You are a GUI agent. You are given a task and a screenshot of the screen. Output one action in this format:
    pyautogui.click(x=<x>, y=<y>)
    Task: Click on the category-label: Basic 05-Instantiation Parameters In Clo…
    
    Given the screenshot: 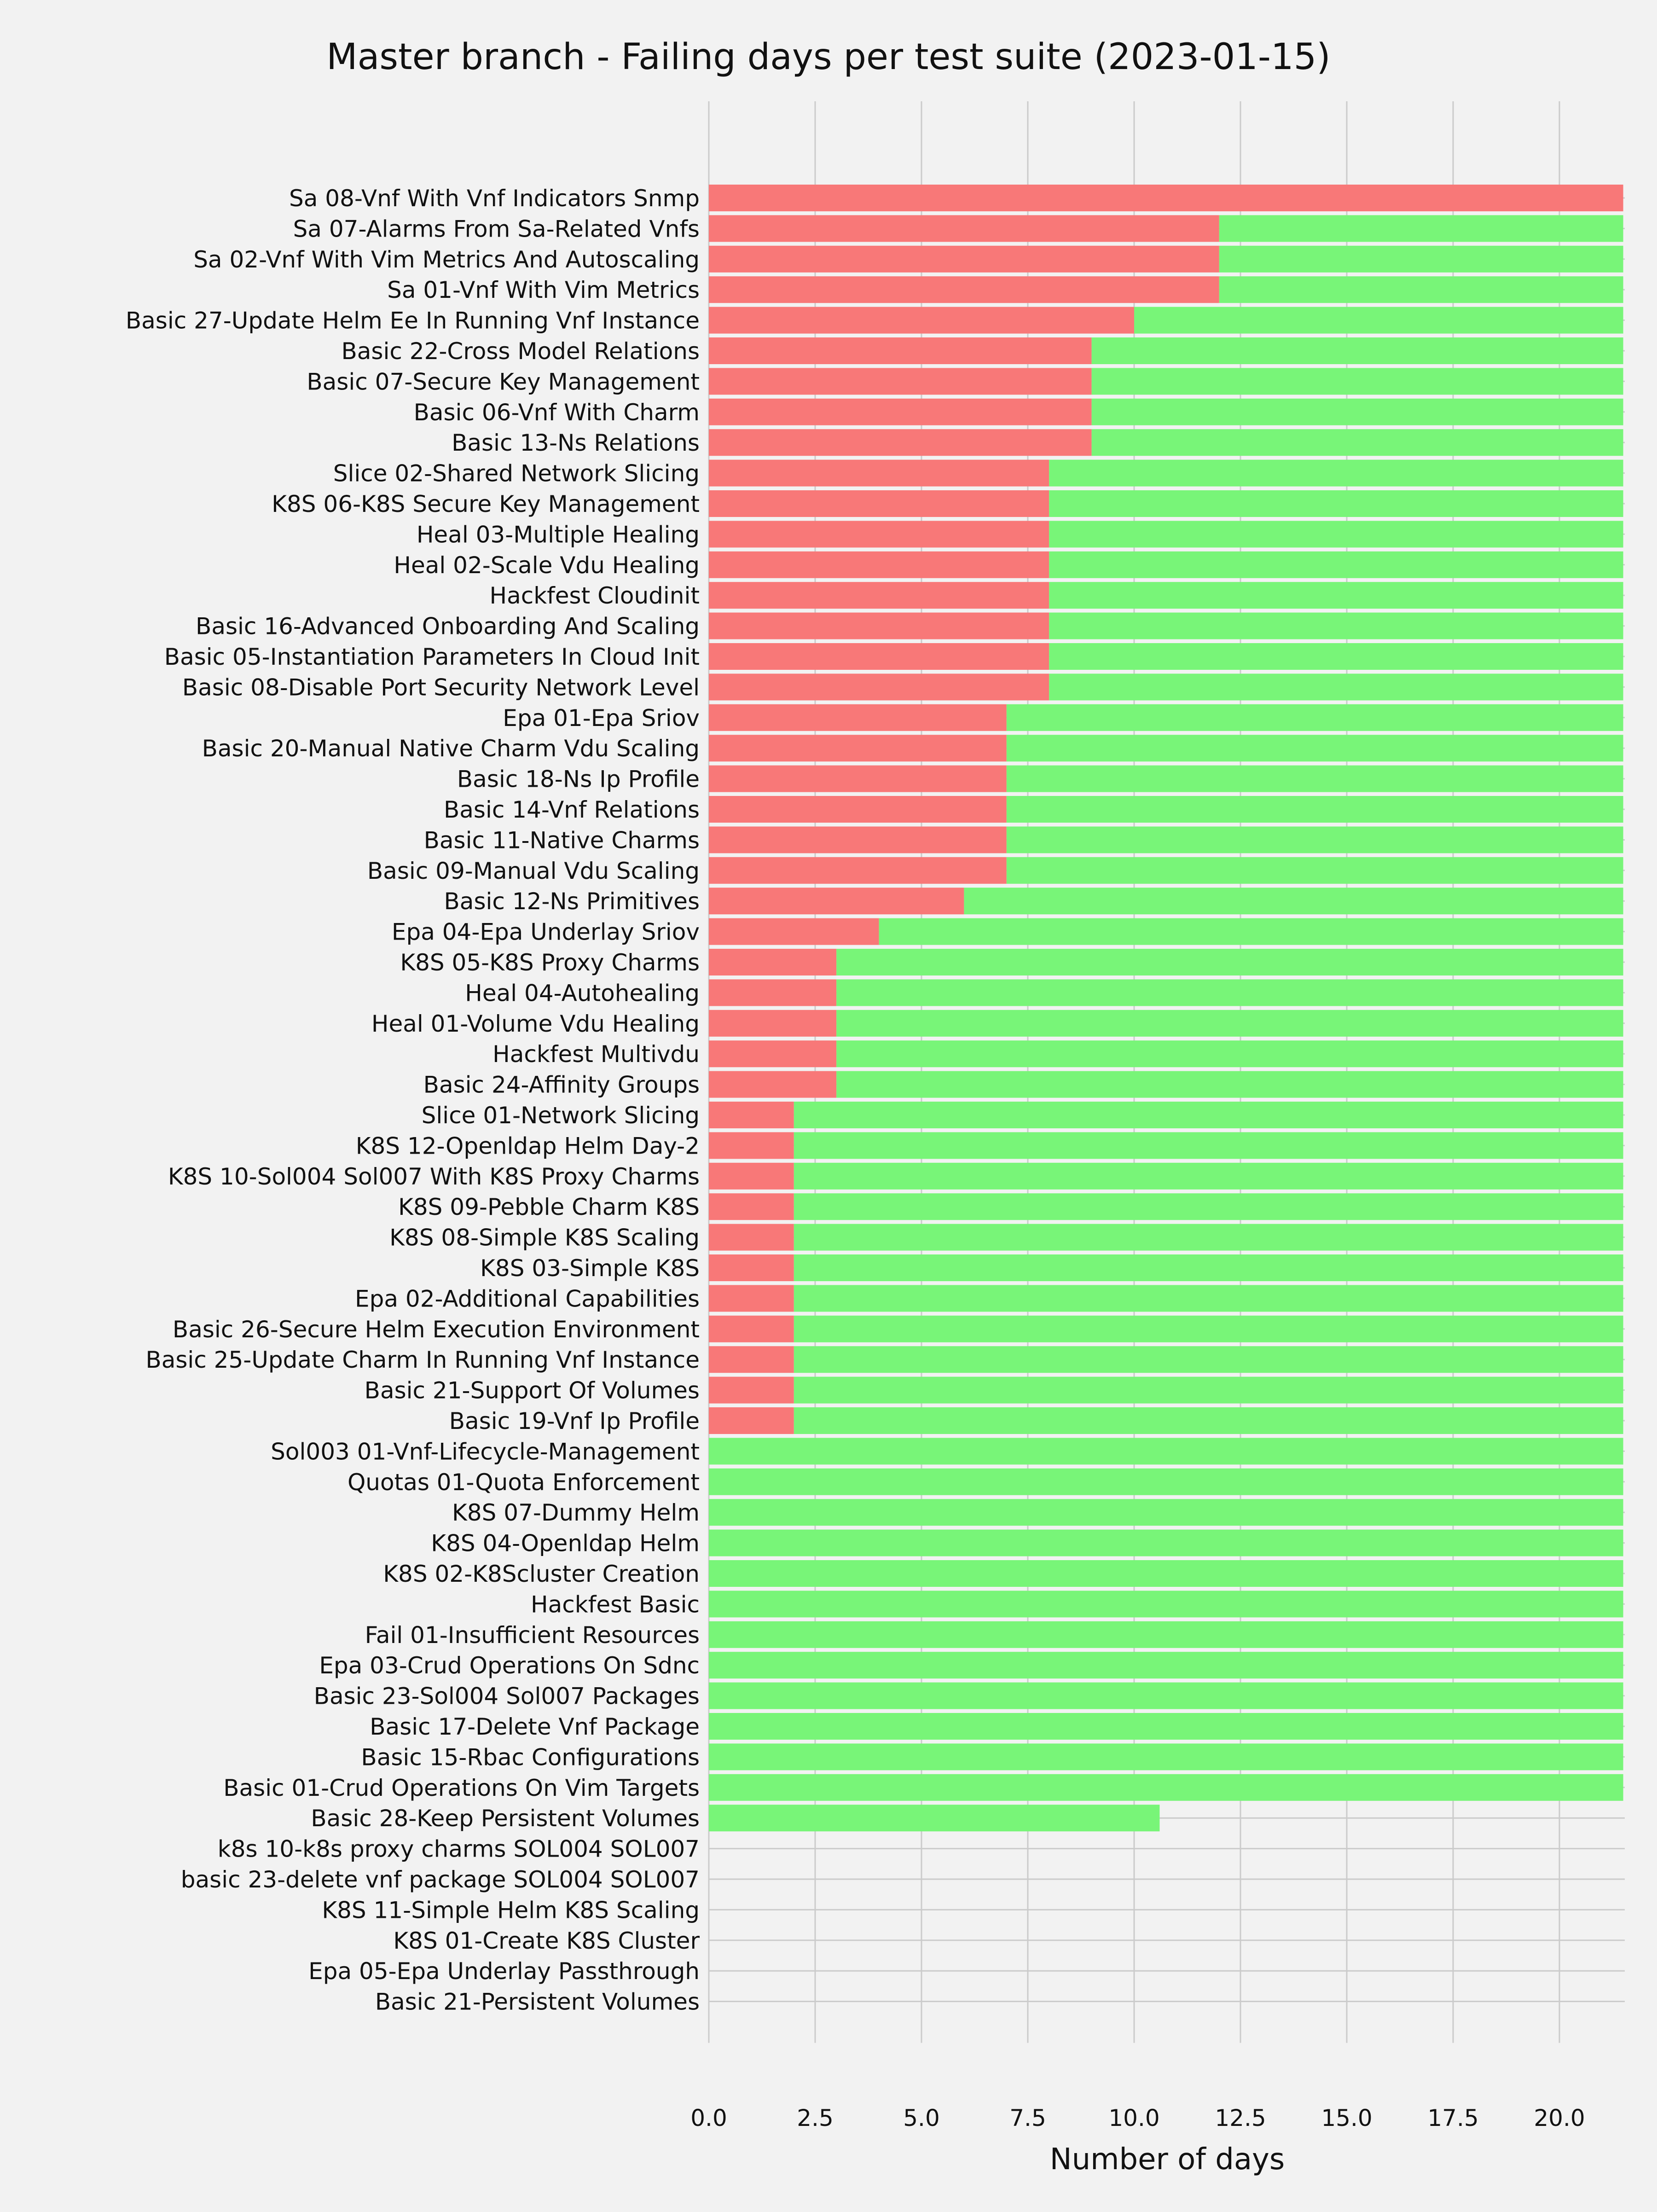 What is the action you would take?
    pyautogui.click(x=432, y=657)
    